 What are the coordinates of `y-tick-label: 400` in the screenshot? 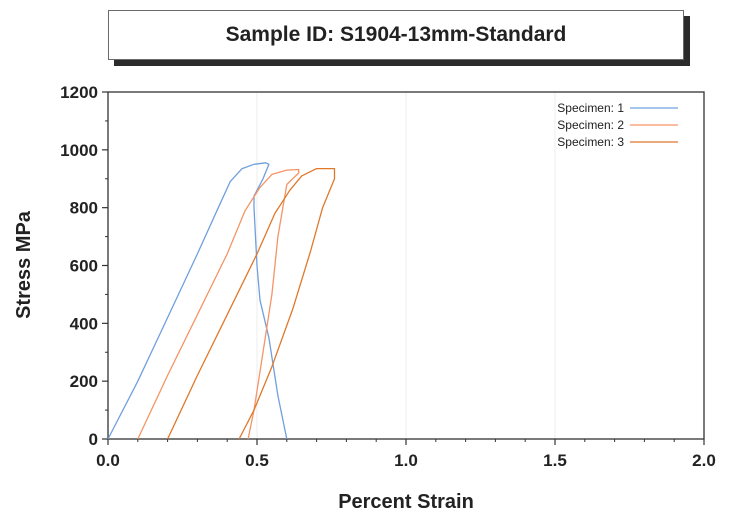 It's located at (84, 323).